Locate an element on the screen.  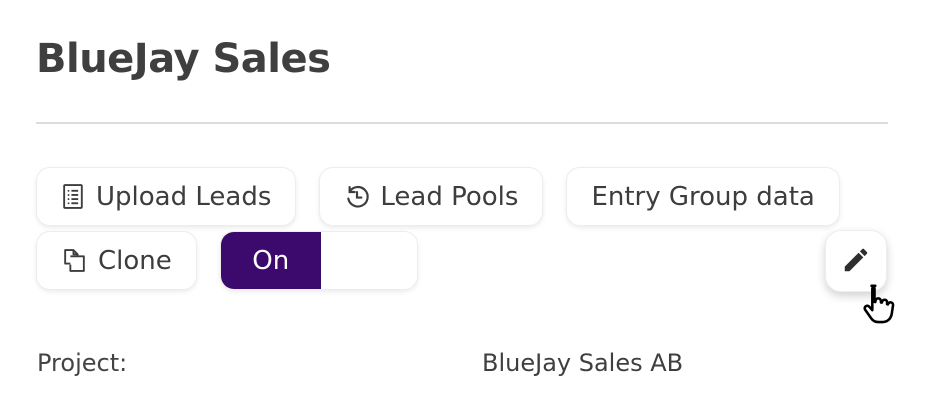
lead-pools-button: Lead Pools is located at coordinates (431, 196).